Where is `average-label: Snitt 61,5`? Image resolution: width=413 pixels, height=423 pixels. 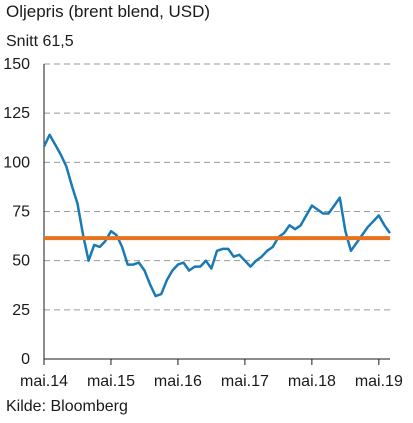
average-label: Snitt 61,5 is located at coordinates (40, 41).